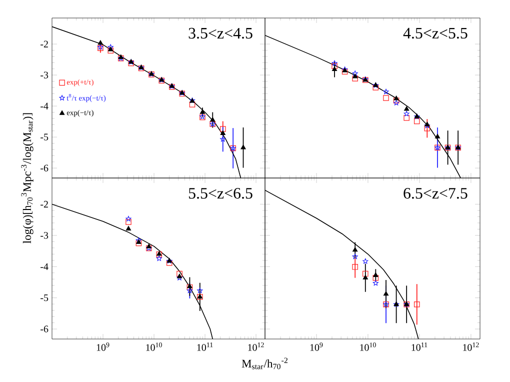 This screenshot has height=382, width=510. What do you see at coordinates (220, 33) in the screenshot?
I see `chart-title: 3.5<z<4.5` at bounding box center [220, 33].